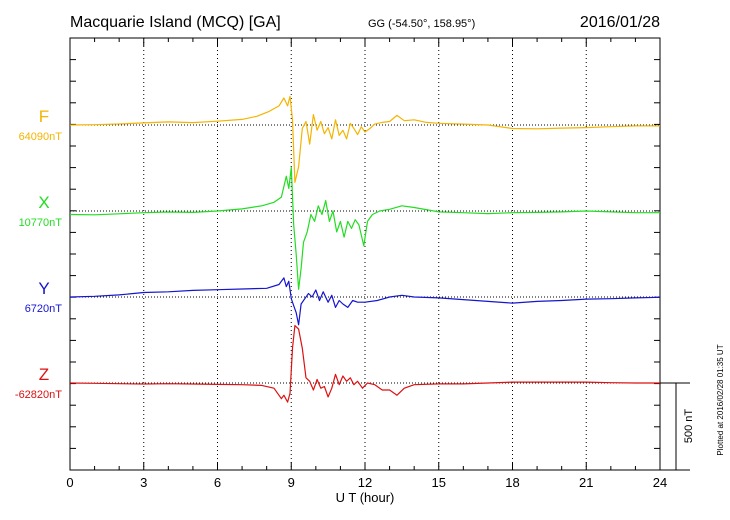  Describe the element at coordinates (365, 301) in the screenshot. I see `series-line-Y` at that location.